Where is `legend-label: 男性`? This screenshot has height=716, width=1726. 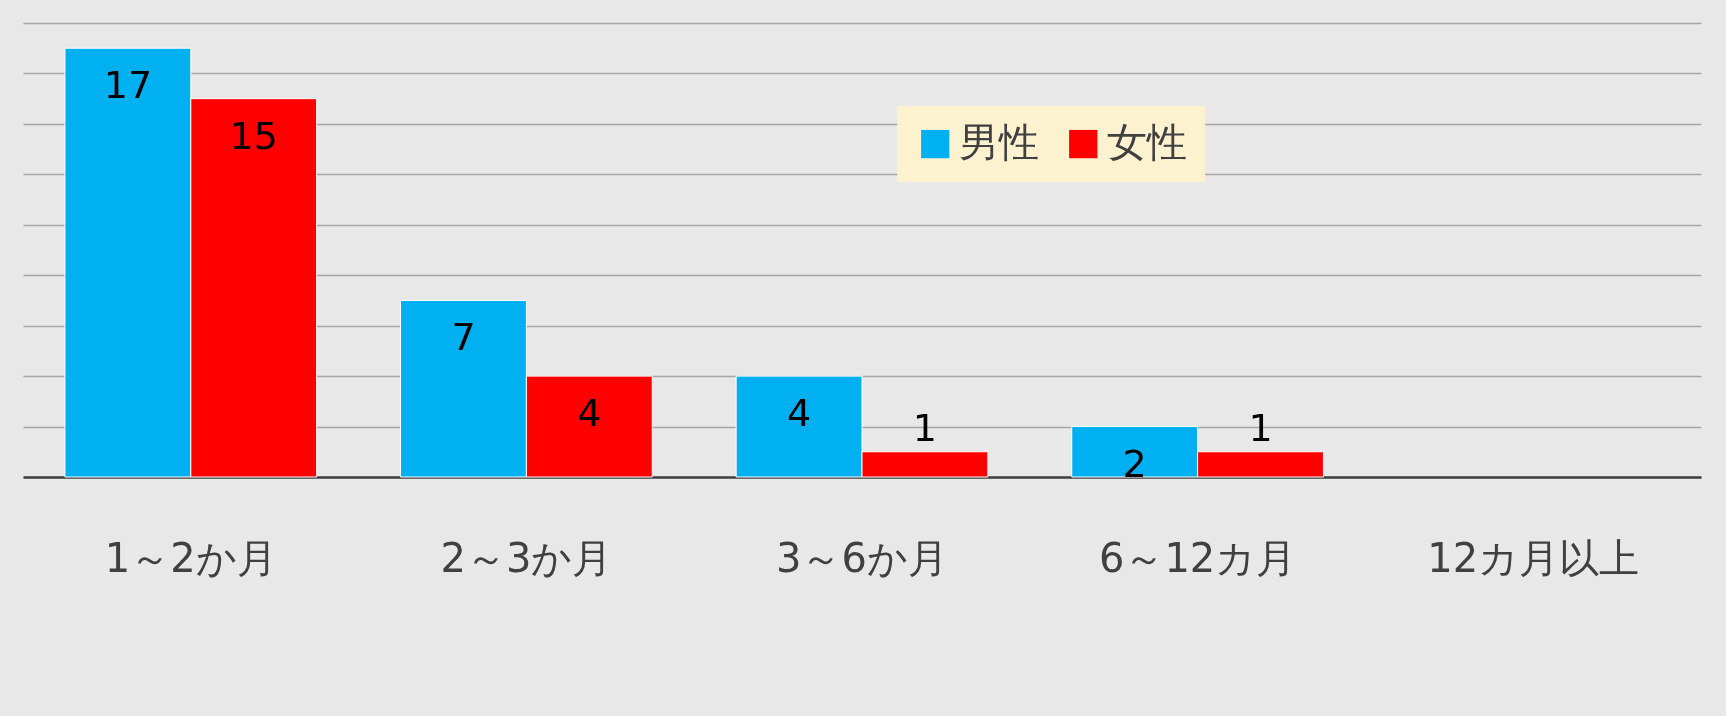 legend-label: 男性 is located at coordinates (999, 142).